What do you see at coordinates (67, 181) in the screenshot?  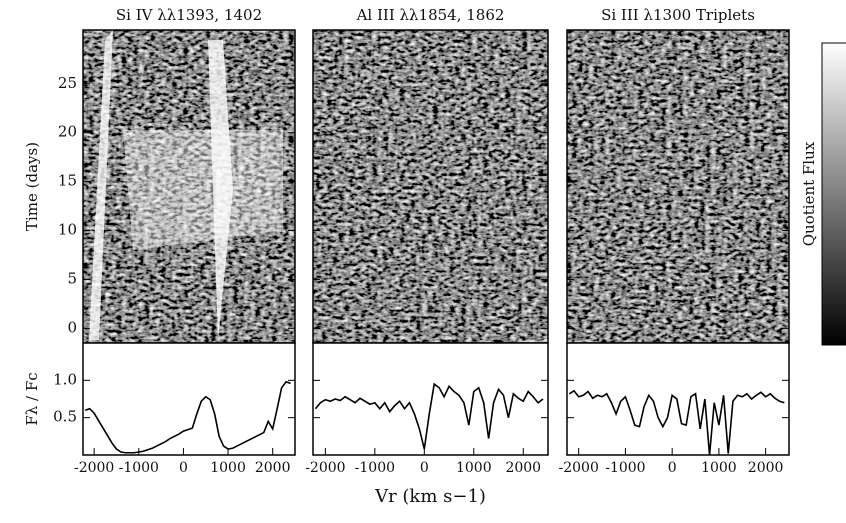 I see `y-tick-label: 15` at bounding box center [67, 181].